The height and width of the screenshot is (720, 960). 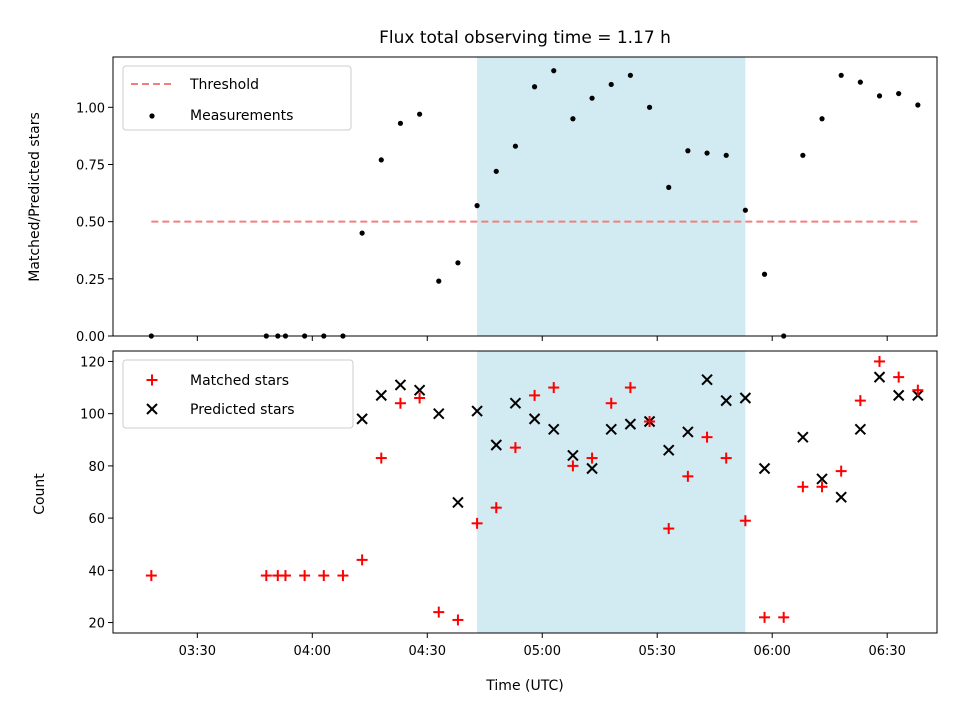 What do you see at coordinates (92, 415) in the screenshot?
I see `count-y-tick-label: 100` at bounding box center [92, 415].